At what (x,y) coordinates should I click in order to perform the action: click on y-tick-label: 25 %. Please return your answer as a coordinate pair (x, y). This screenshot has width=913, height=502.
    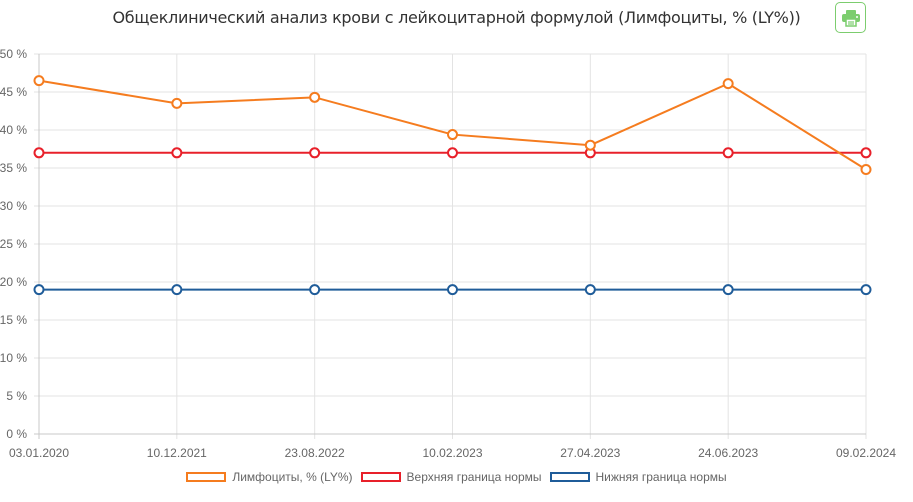
    Looking at the image, I should click on (13, 244).